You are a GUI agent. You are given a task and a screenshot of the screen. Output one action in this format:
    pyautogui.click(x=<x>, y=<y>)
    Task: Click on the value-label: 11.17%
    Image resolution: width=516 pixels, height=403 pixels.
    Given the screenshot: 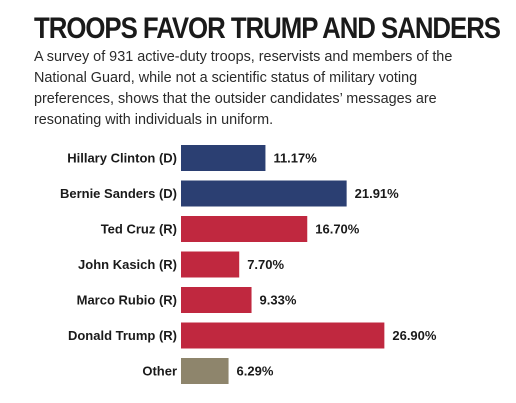 What is the action you would take?
    pyautogui.click(x=295, y=158)
    